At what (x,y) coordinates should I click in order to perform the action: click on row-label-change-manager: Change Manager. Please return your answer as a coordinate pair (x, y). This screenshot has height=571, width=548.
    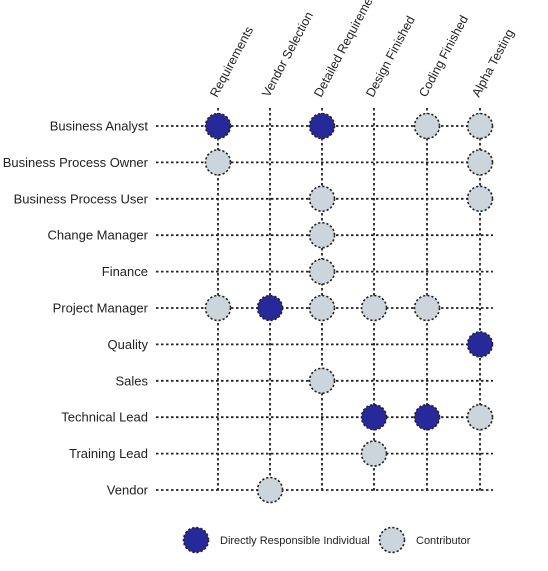
    Looking at the image, I should click on (98, 235).